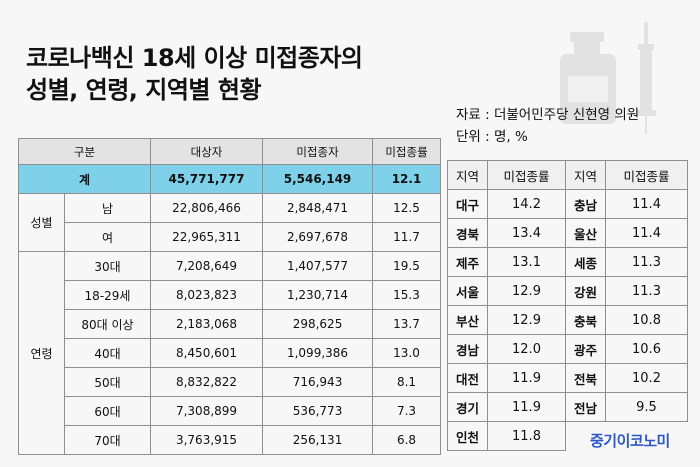 The image size is (700, 467). Describe the element at coordinates (646, 78) in the screenshot. I see `syringe-icon` at that location.